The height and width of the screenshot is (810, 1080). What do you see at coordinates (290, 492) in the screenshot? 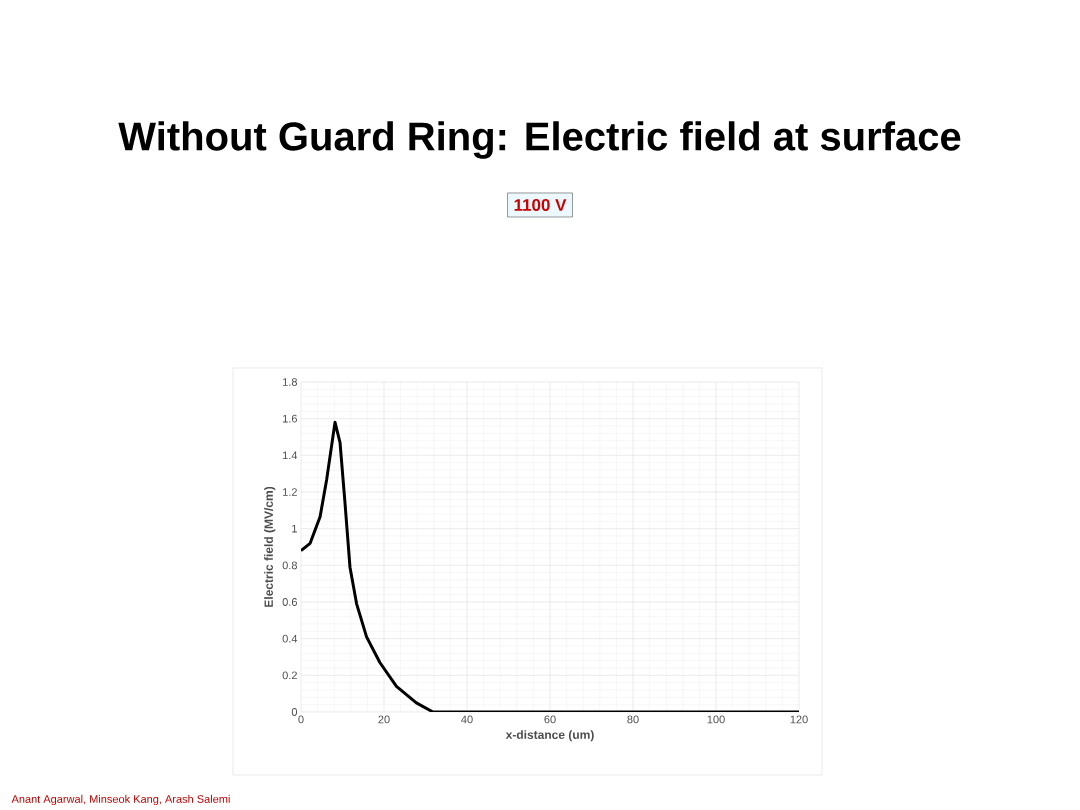
I see `y-tick-label: 1.2` at bounding box center [290, 492].